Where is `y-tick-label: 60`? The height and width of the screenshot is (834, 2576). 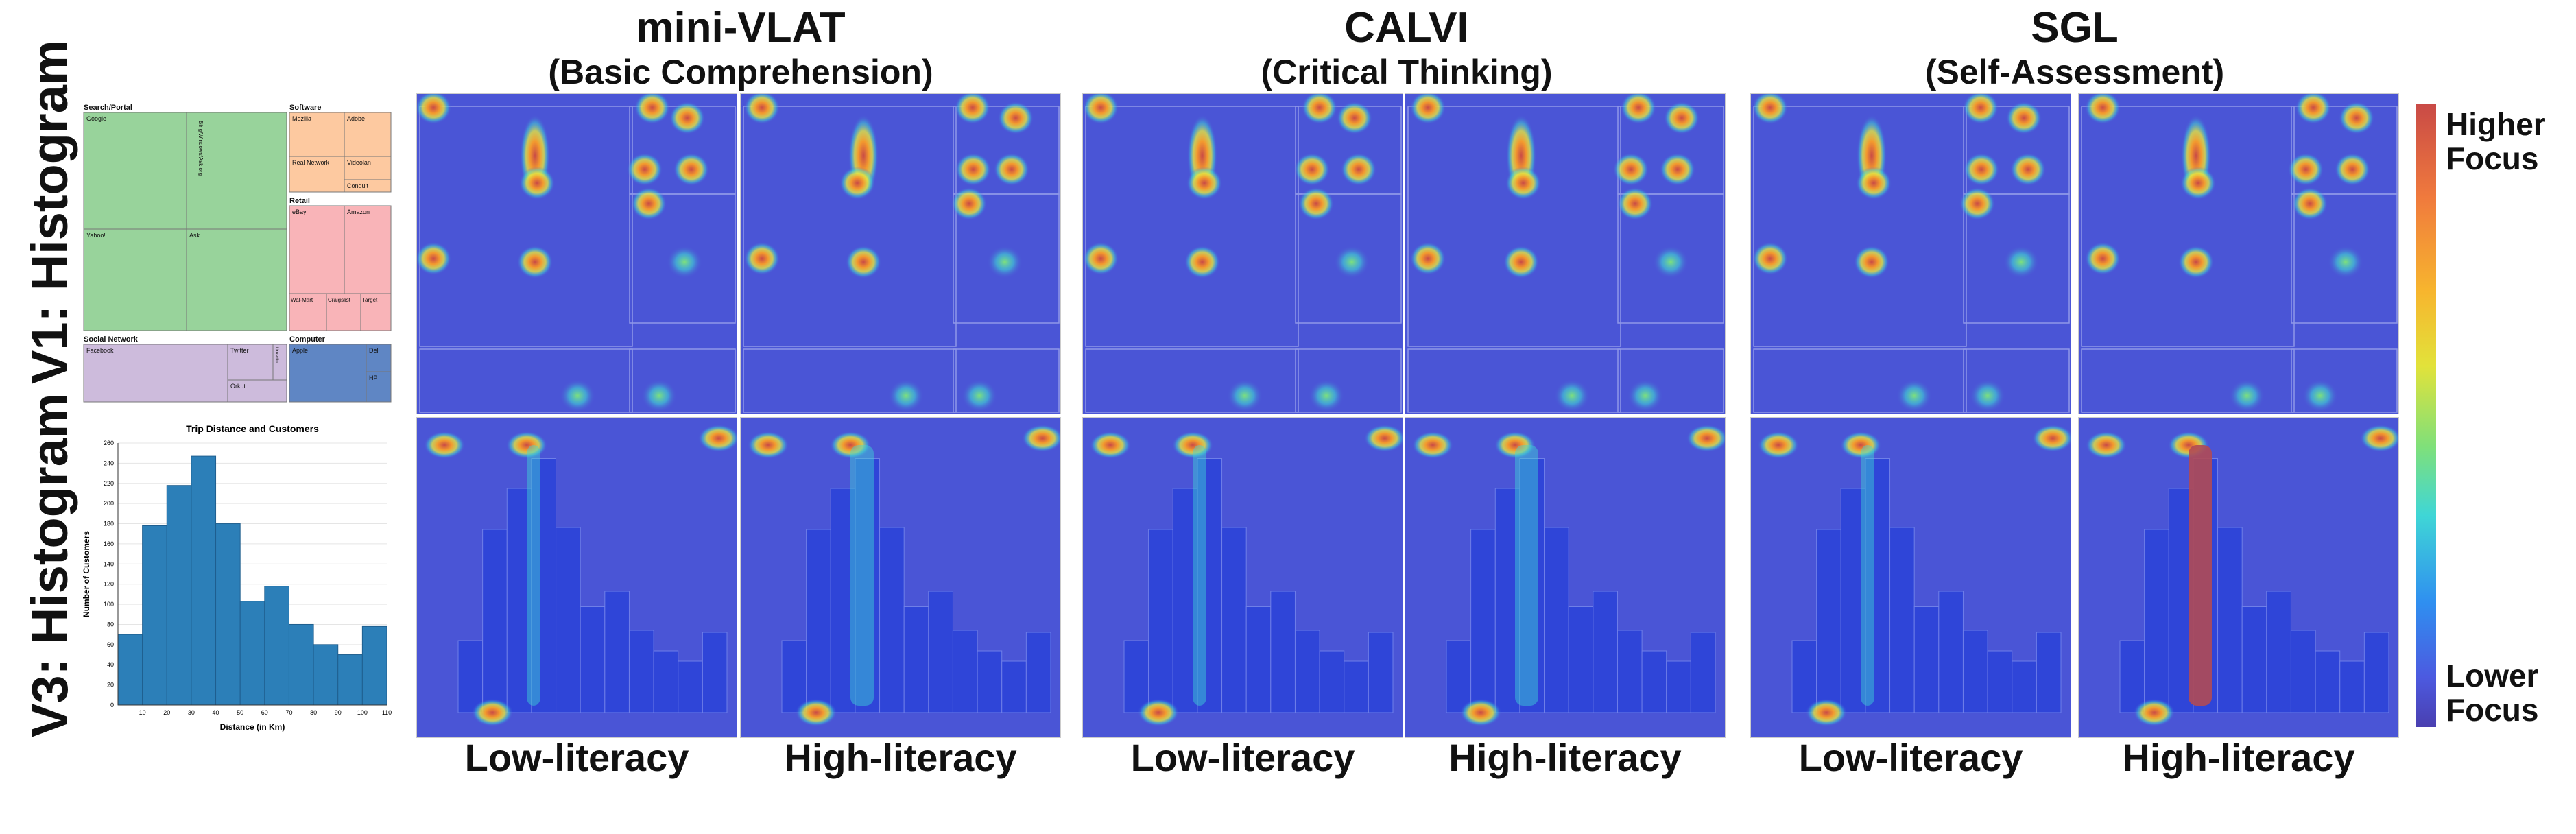 y-tick-label: 60 is located at coordinates (110, 644).